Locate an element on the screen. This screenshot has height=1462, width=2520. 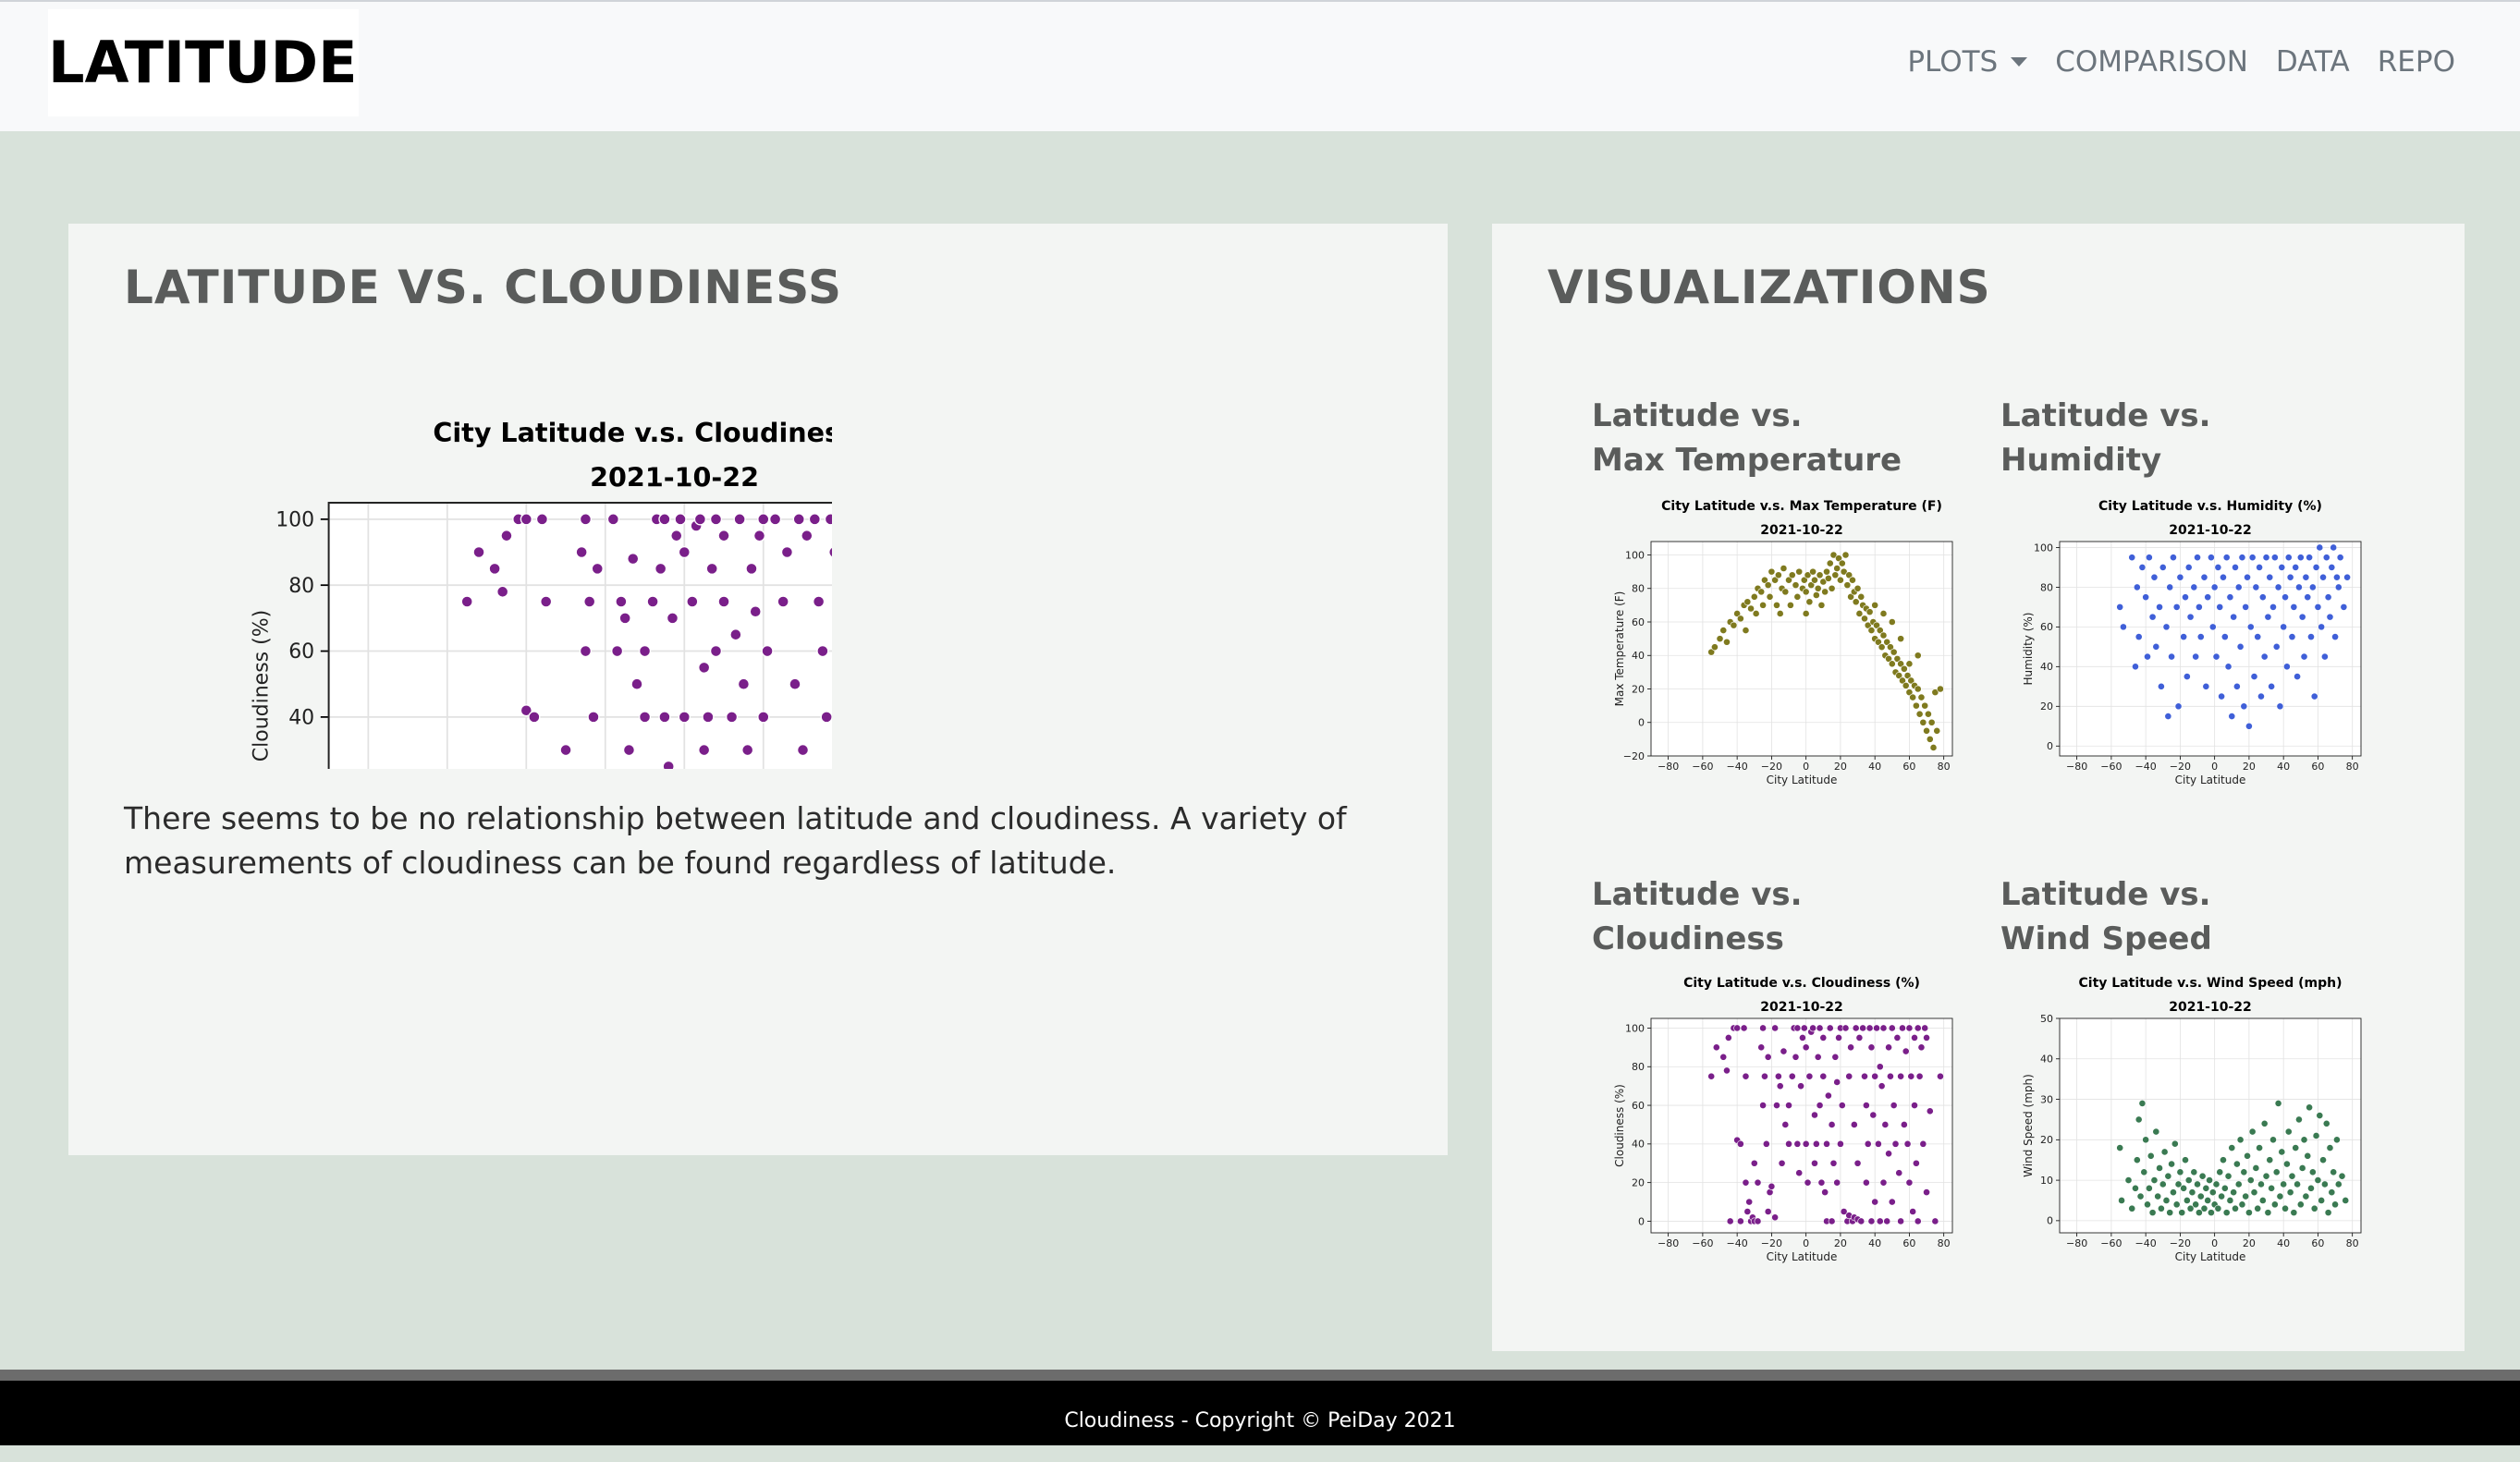
y-tick-label: 0 is located at coordinates (2050, 746).